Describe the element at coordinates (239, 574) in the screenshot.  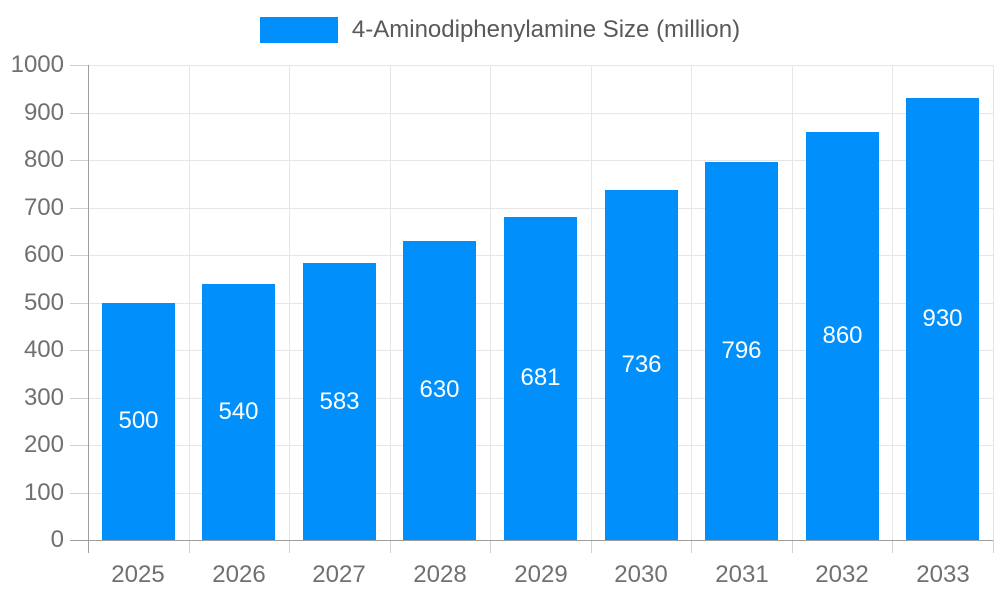
I see `x-axis-label: 2026` at that location.